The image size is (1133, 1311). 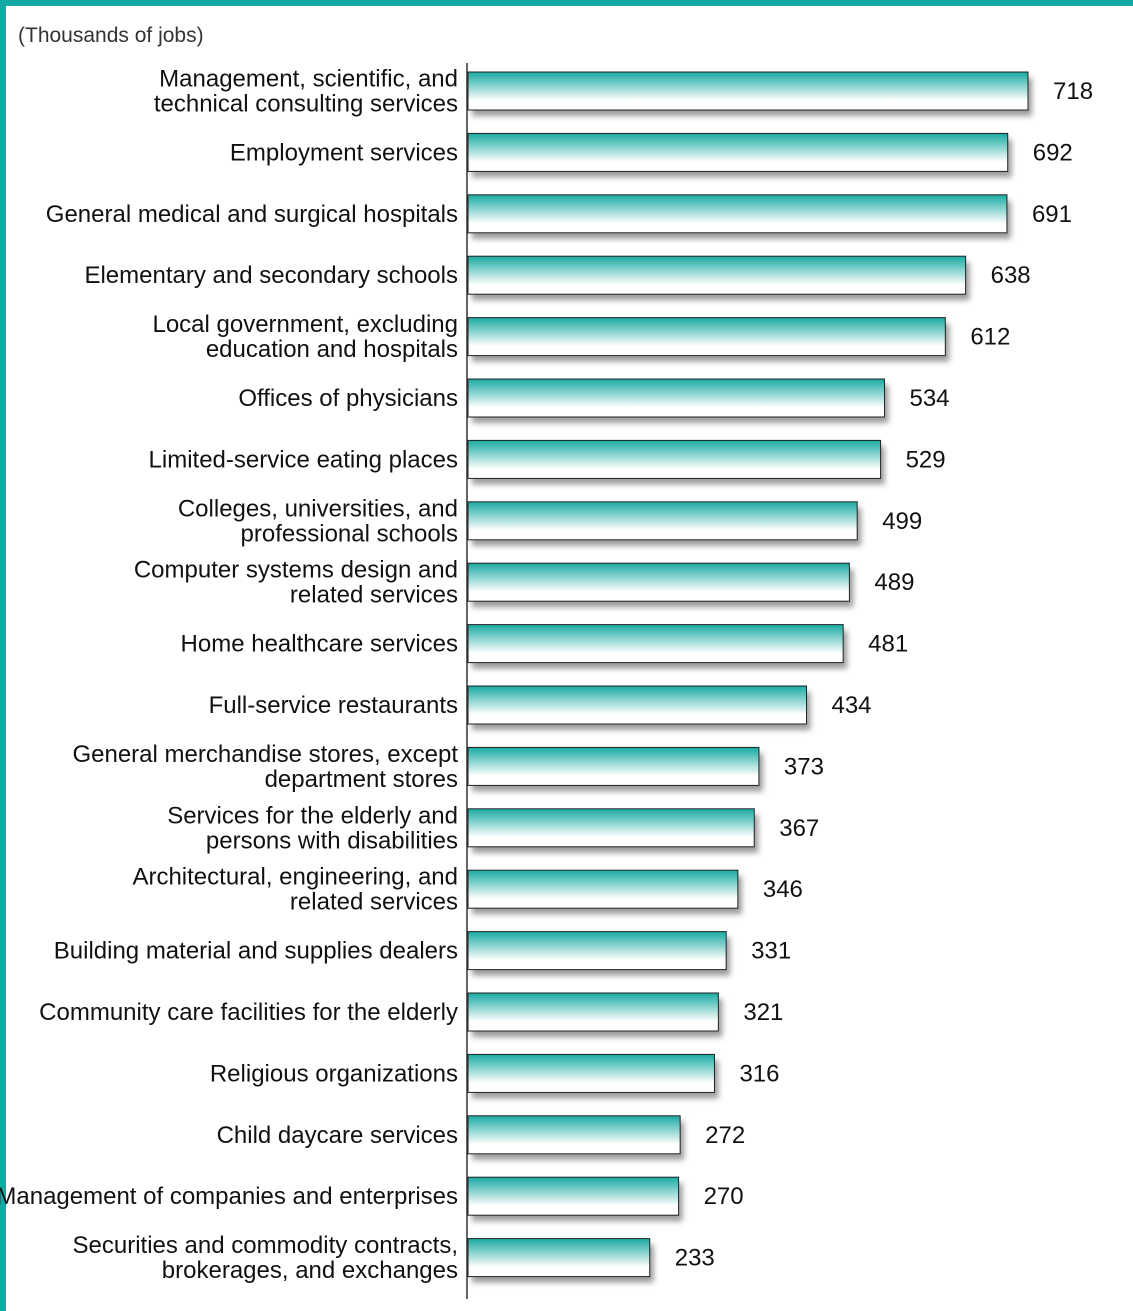 What do you see at coordinates (1052, 214) in the screenshot?
I see `value-label: 691` at bounding box center [1052, 214].